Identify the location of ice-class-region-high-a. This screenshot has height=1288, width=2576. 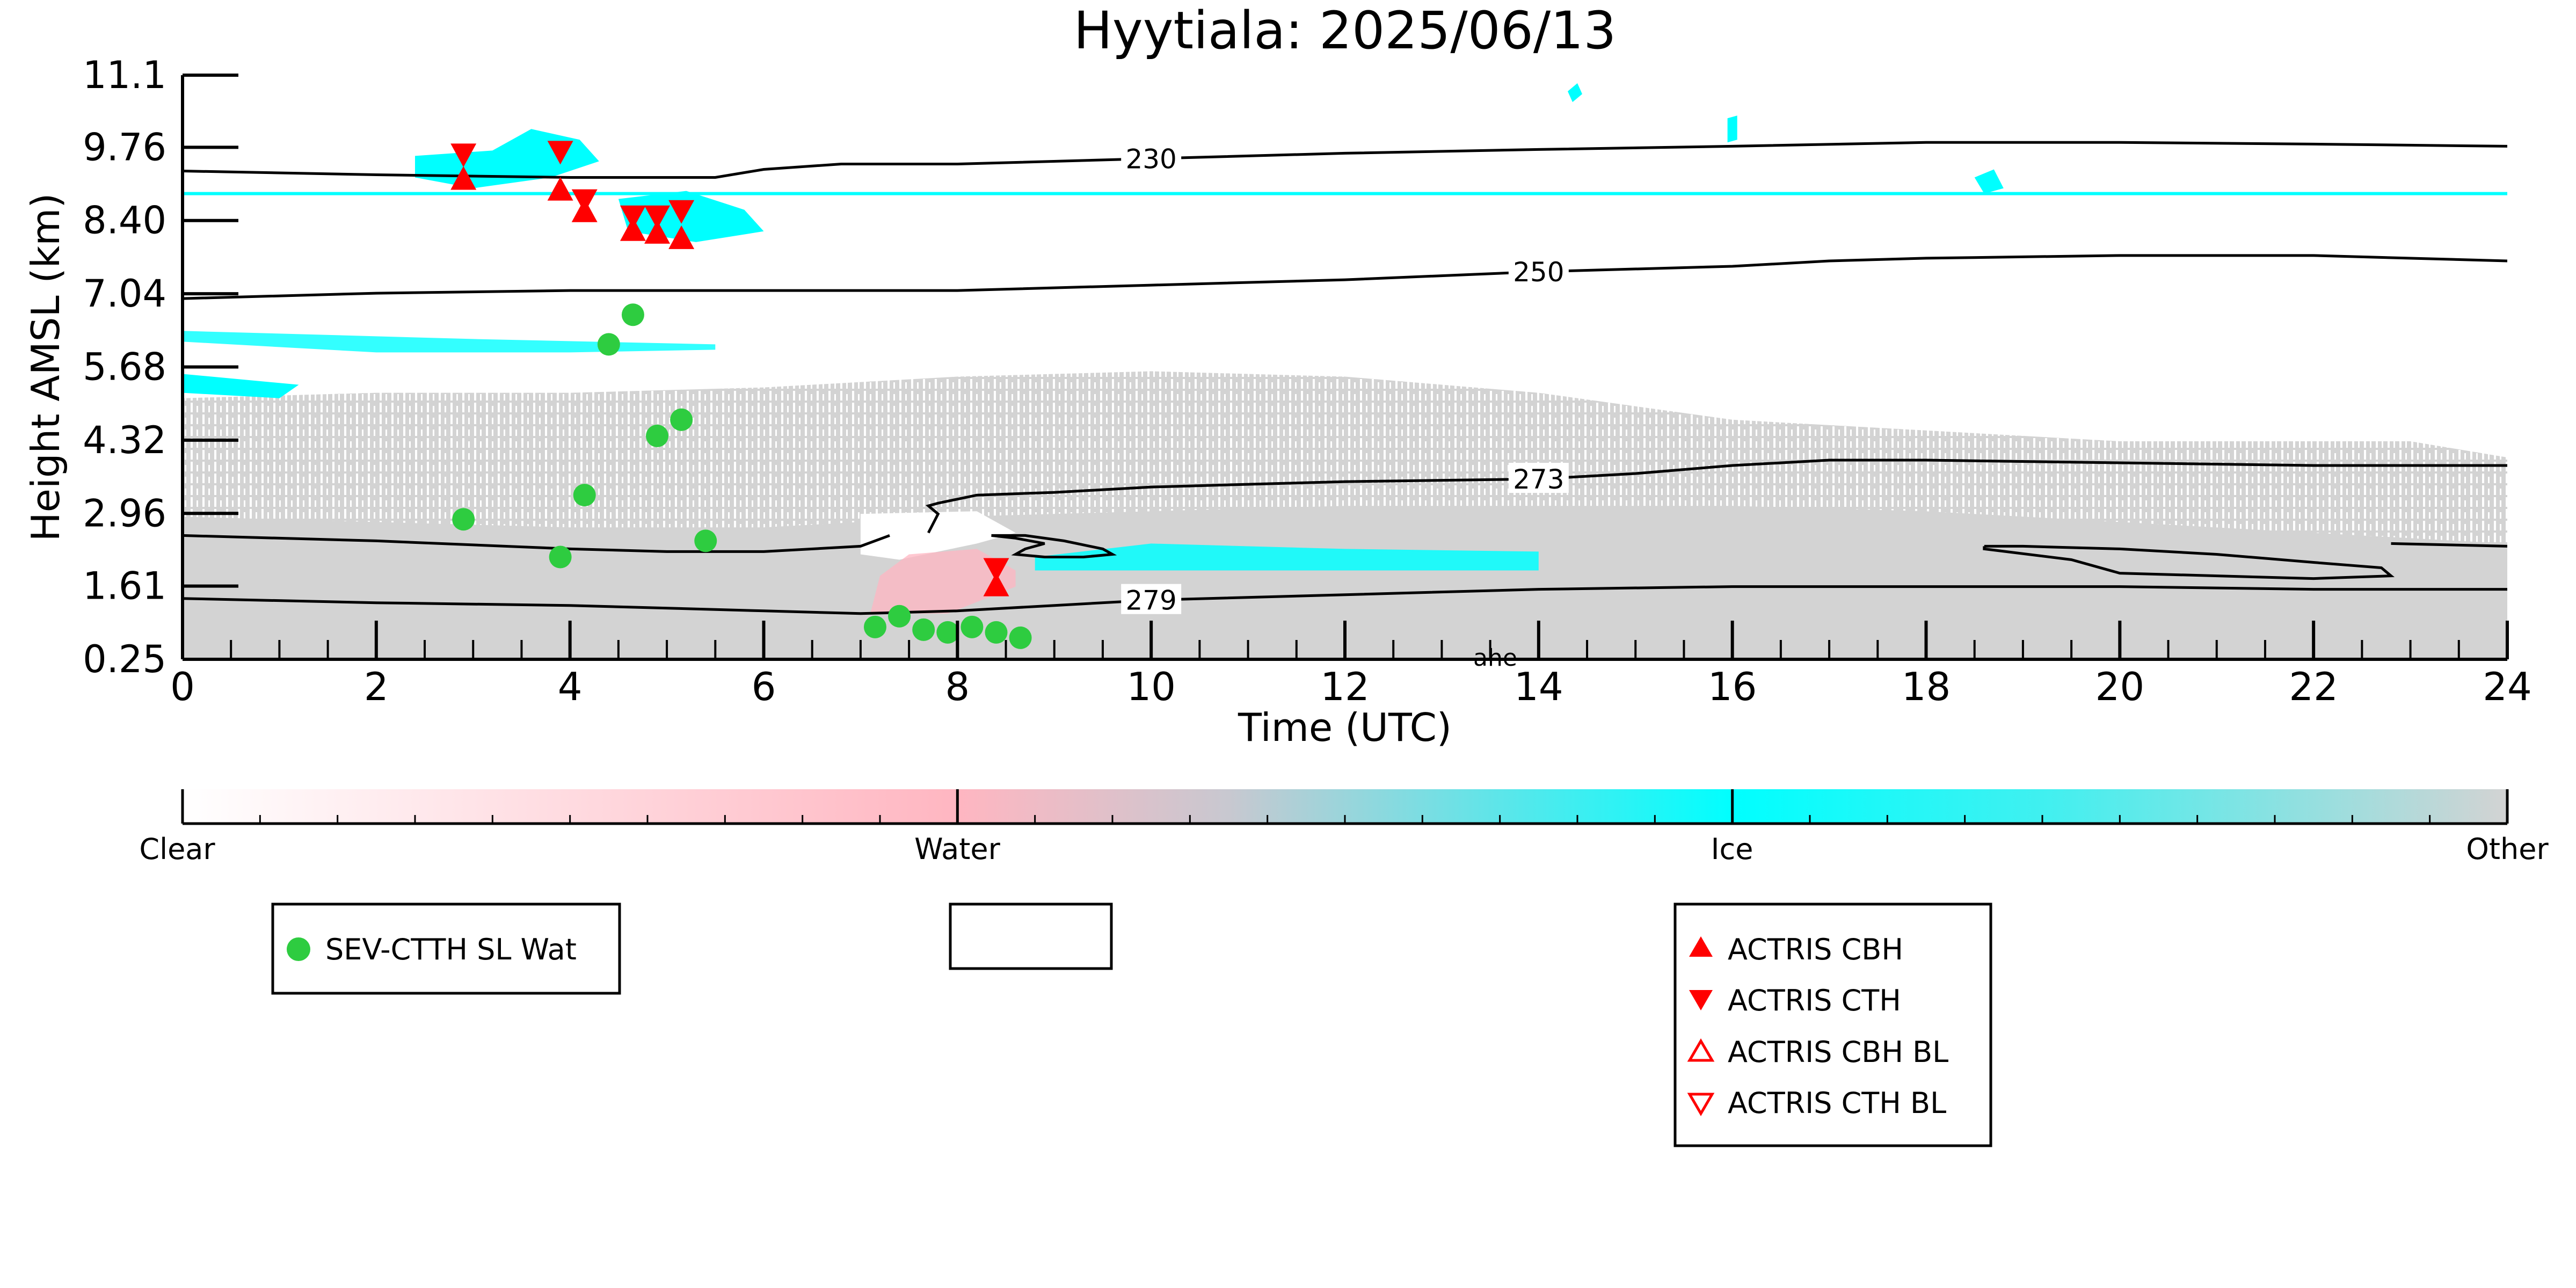
(507, 158).